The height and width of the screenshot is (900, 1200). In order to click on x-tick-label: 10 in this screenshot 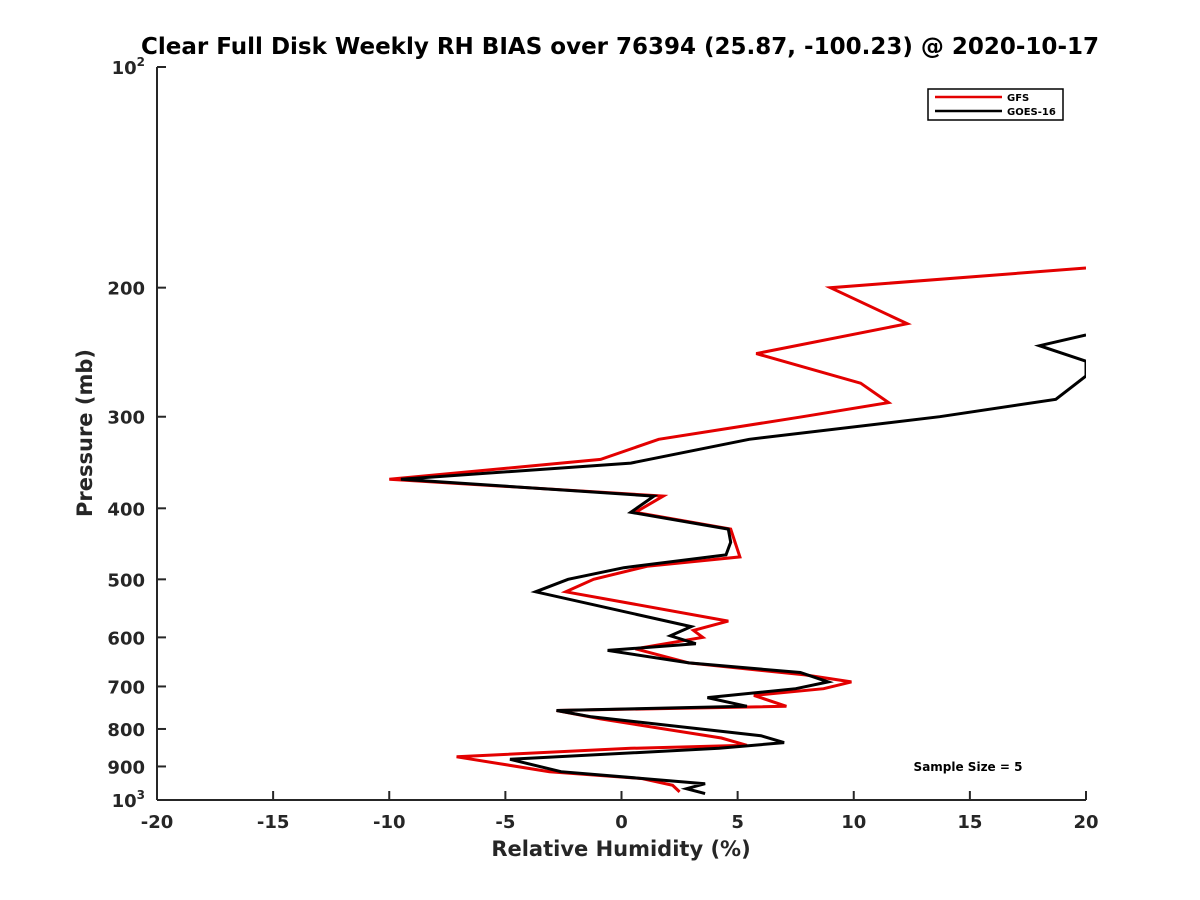, I will do `click(853, 822)`.